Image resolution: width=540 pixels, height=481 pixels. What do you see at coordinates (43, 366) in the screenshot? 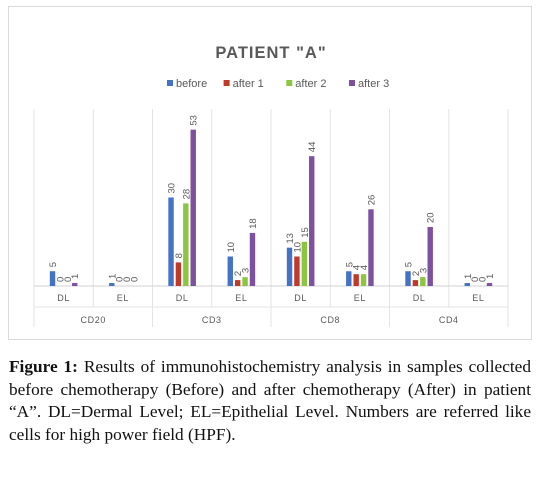
I see `caption-label: Figure 1:` at bounding box center [43, 366].